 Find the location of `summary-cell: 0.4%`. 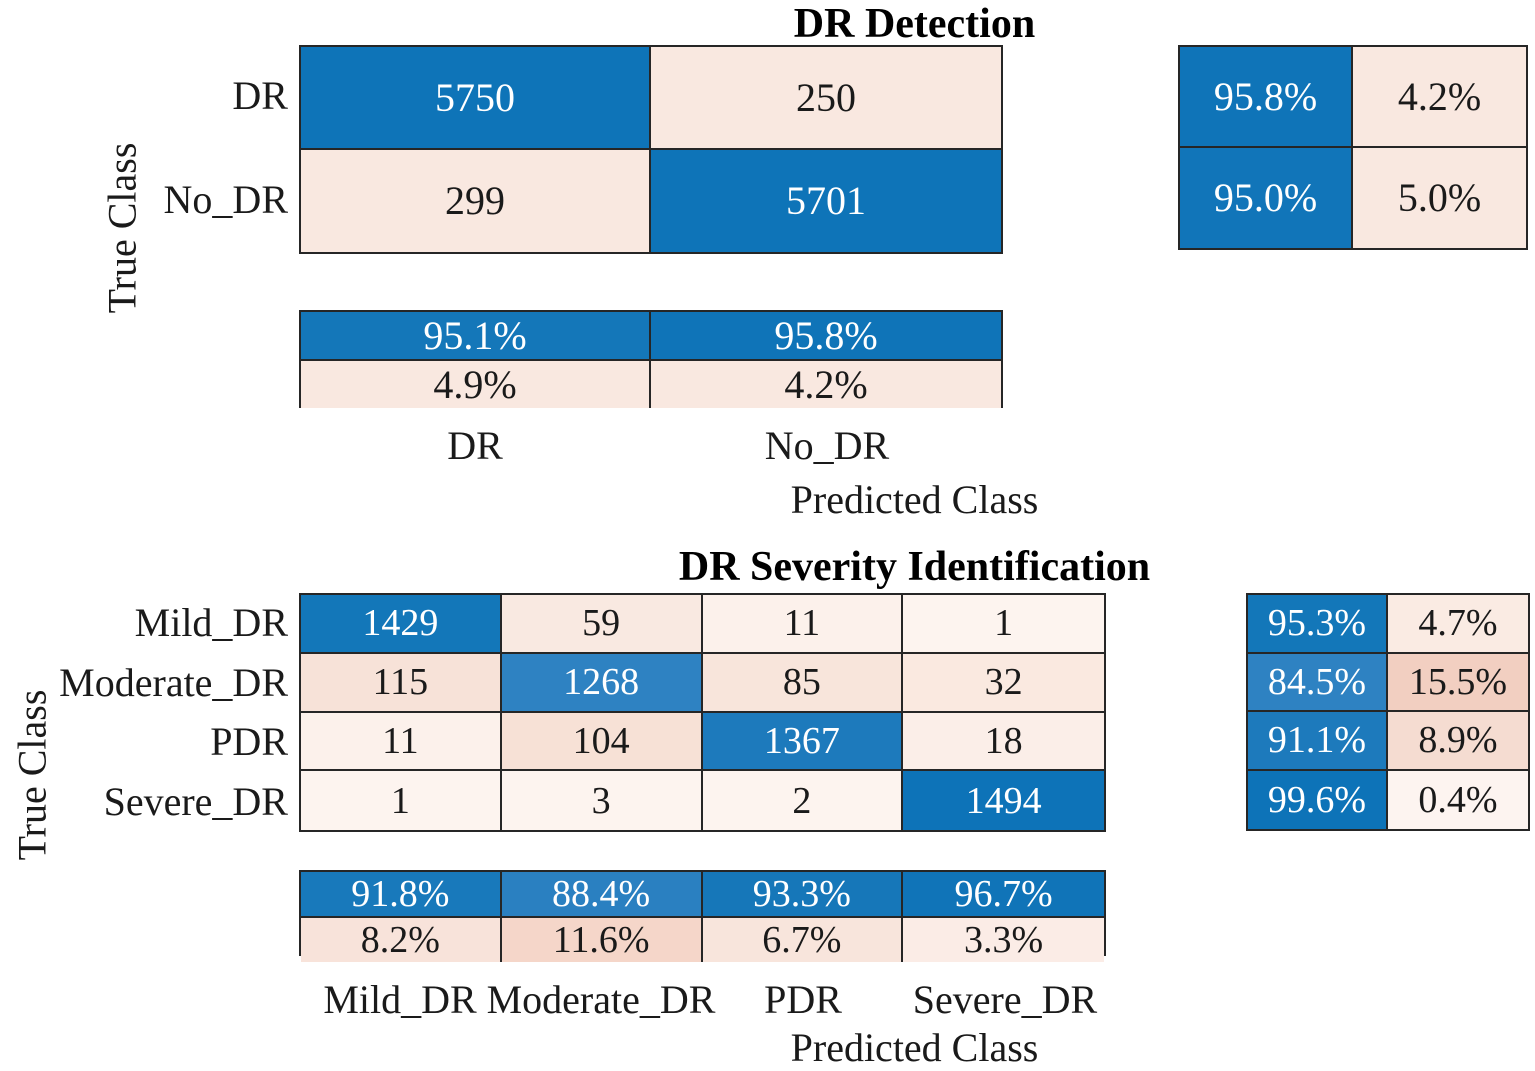

summary-cell: 0.4% is located at coordinates (1458, 799).